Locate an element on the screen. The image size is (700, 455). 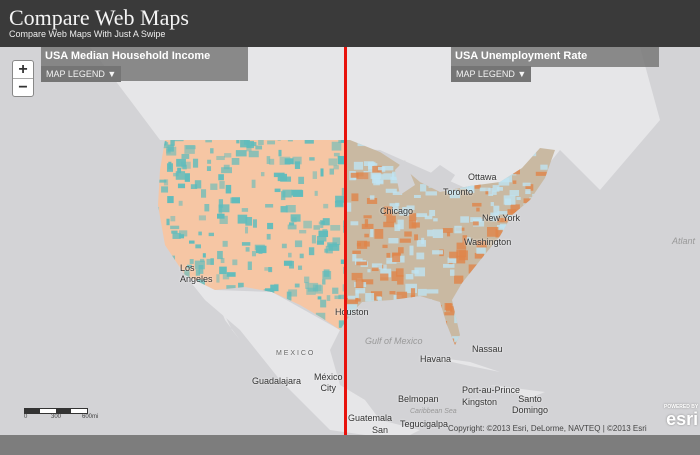
swipe-divider-handle is located at coordinates (345, 241).